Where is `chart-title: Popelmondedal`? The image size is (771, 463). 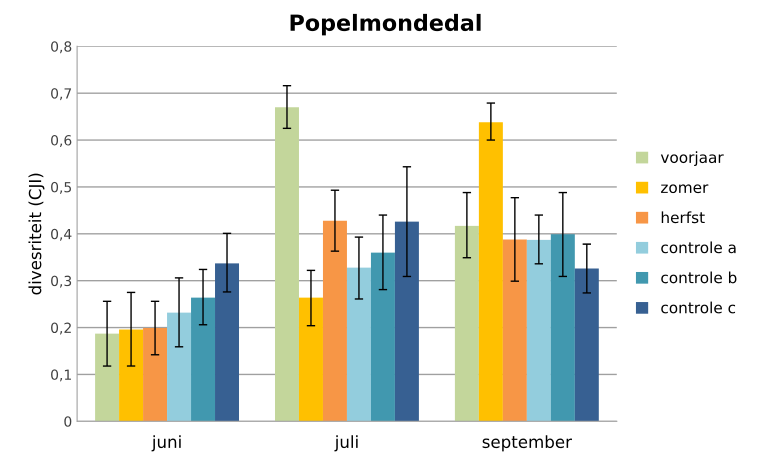
chart-title: Popelmondedal is located at coordinates (385, 25).